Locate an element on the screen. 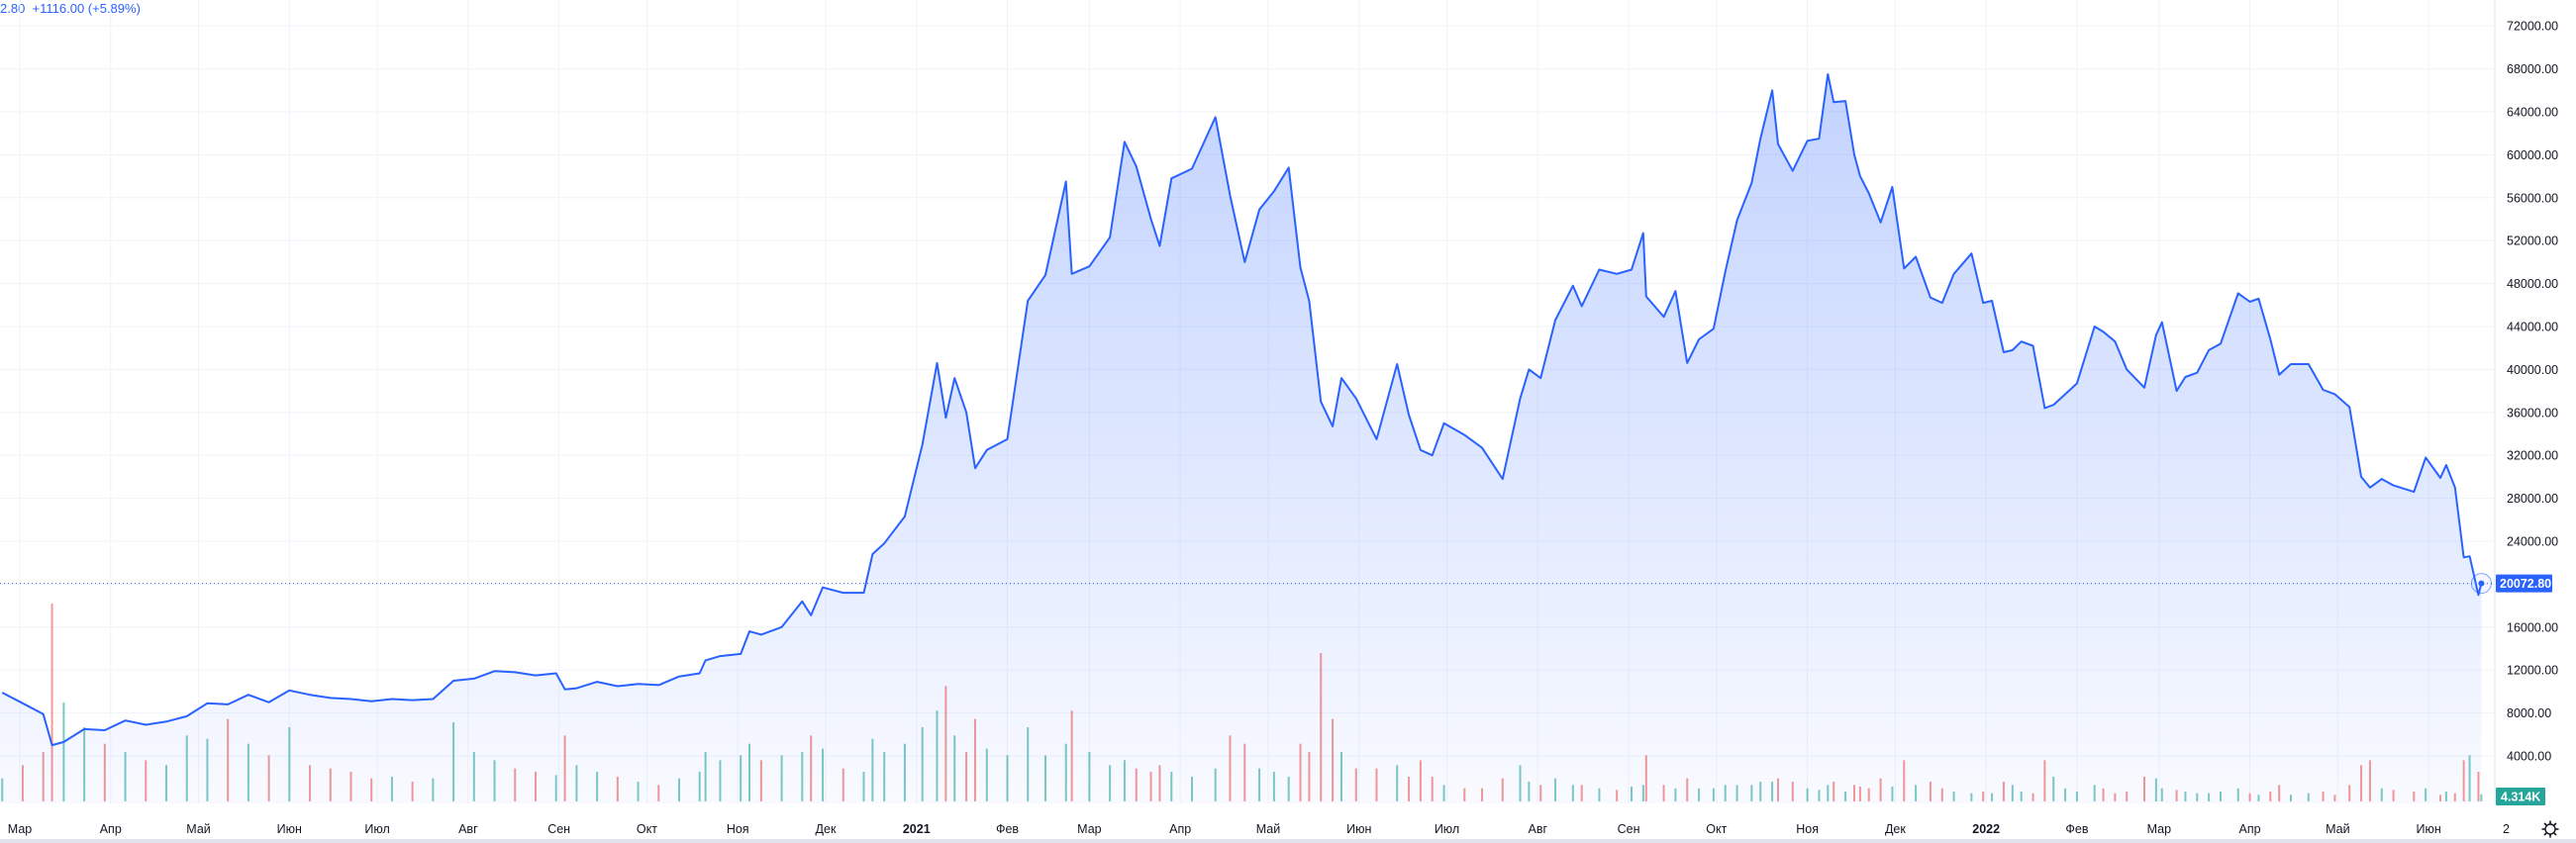 The image size is (2576, 843). y-tick-label: 40000.00 is located at coordinates (2533, 370).